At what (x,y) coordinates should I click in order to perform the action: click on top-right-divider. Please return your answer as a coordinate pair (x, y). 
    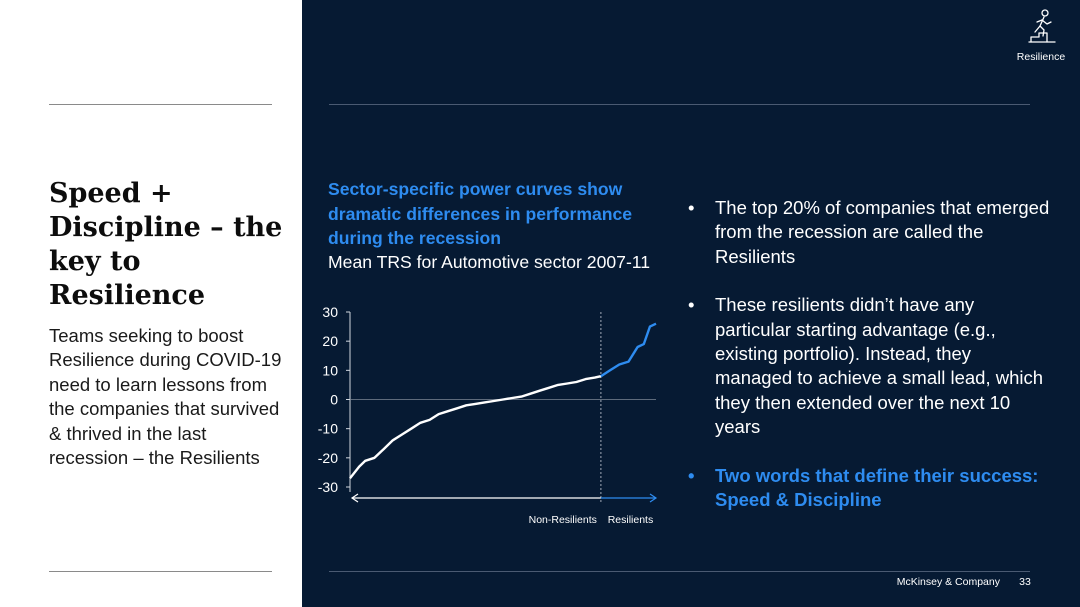
    Looking at the image, I should click on (679, 104).